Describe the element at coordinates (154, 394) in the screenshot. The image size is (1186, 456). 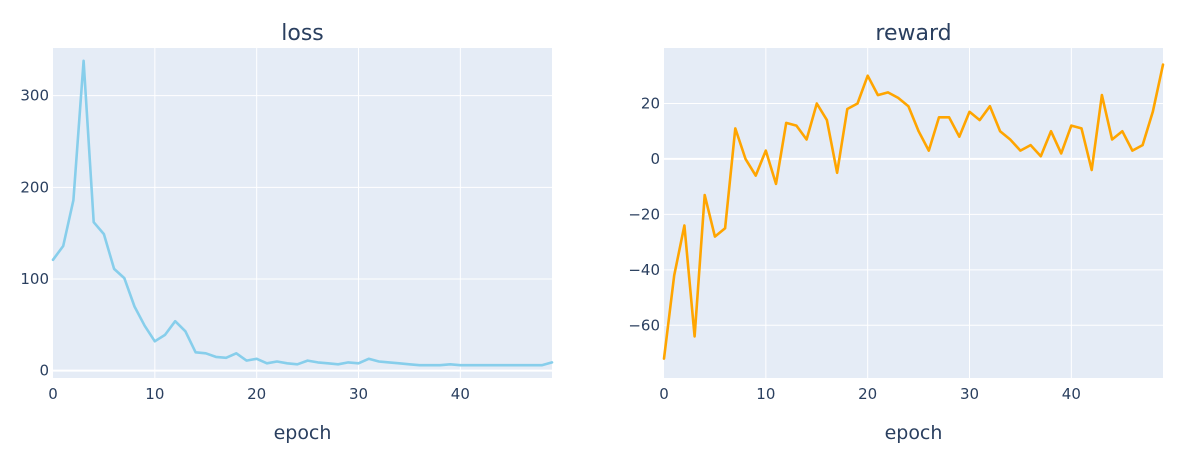
I see `x-tick-label-loss: 10` at that location.